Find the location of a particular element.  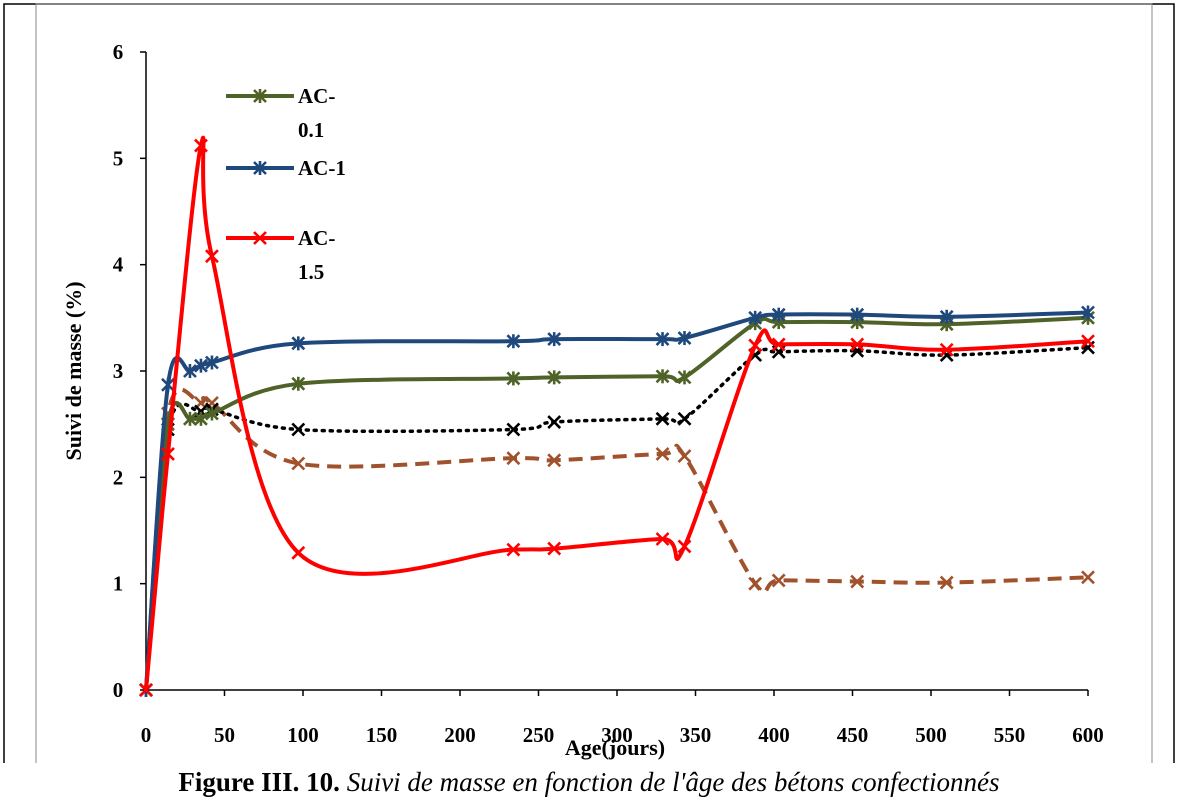

x-tick-label: 550 is located at coordinates (1010, 735).